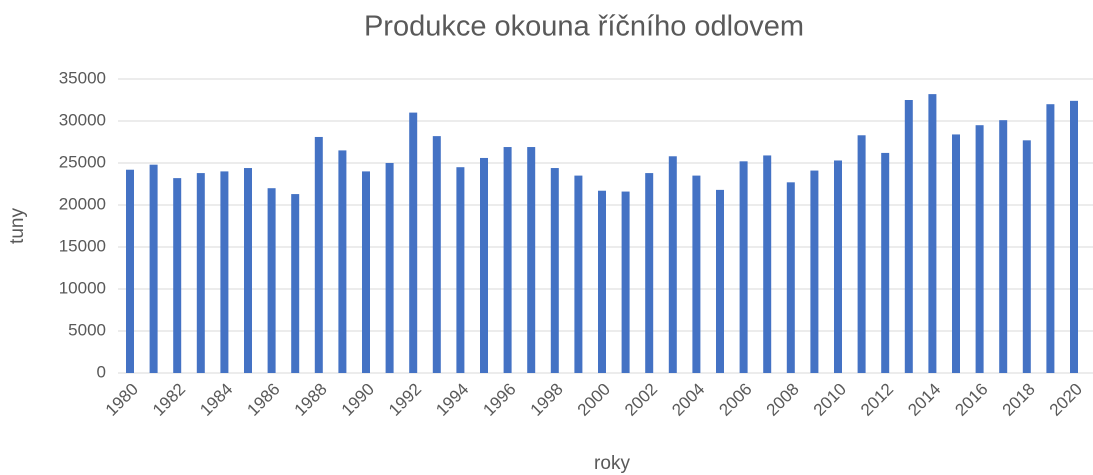 Image resolution: width=1093 pixels, height=475 pixels. What do you see at coordinates (263, 400) in the screenshot?
I see `x-tick-label: 1986` at bounding box center [263, 400].